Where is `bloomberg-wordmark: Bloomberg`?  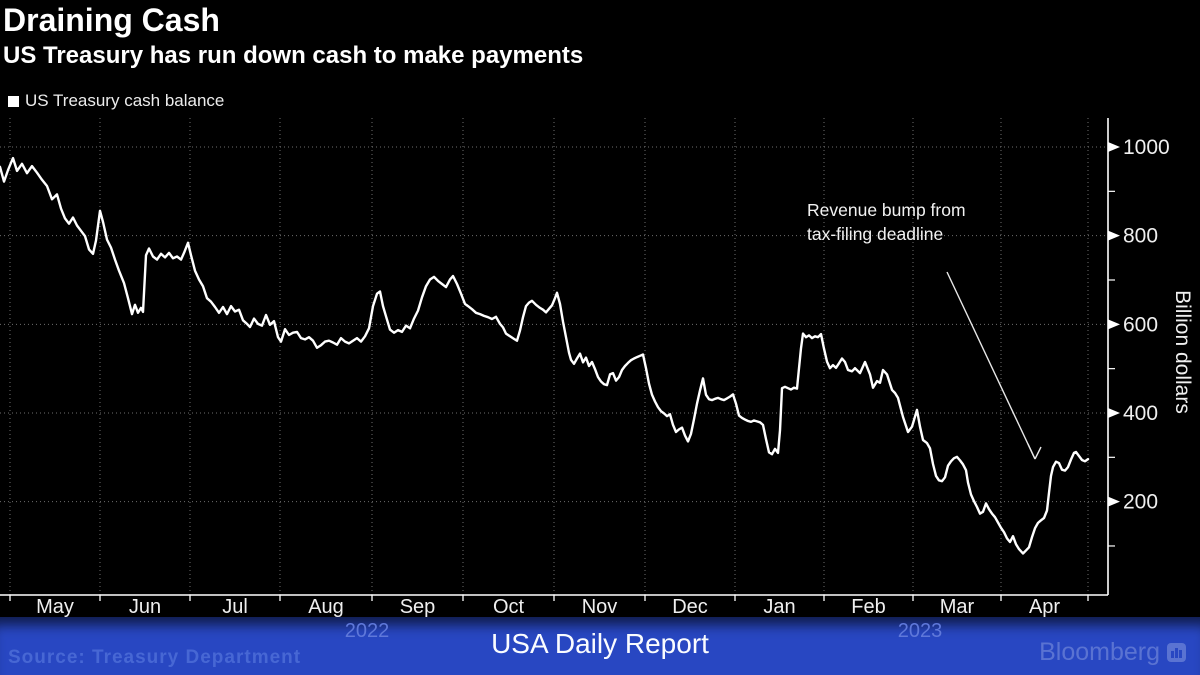 bloomberg-wordmark: Bloomberg is located at coordinates (1099, 652).